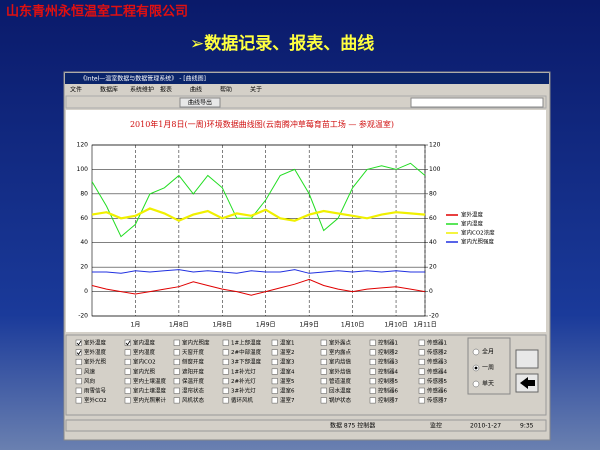  What do you see at coordinates (437, 343) in the screenshot?
I see `checkbox-label: 传感器1` at bounding box center [437, 343].